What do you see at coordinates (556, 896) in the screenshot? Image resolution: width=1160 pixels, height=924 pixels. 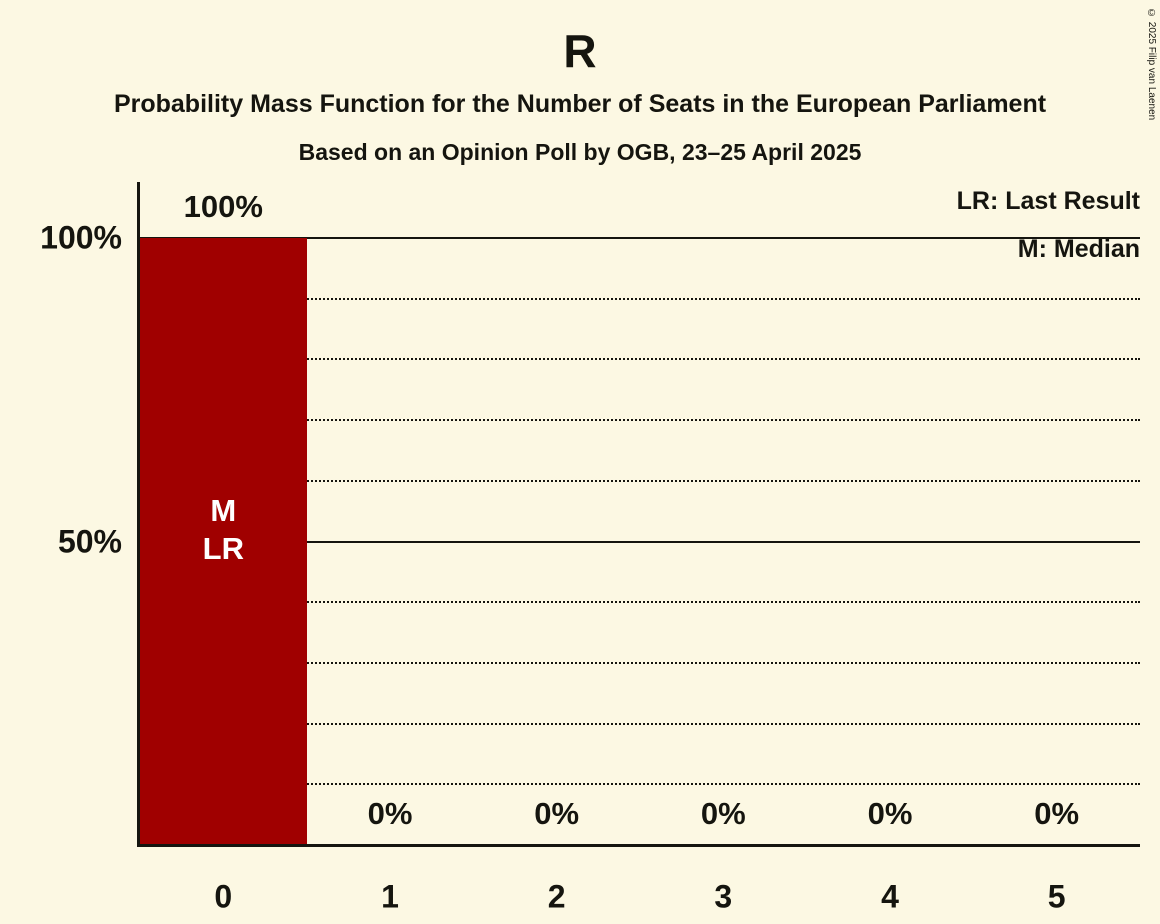 I see `x-tick-label: 2` at bounding box center [556, 896].